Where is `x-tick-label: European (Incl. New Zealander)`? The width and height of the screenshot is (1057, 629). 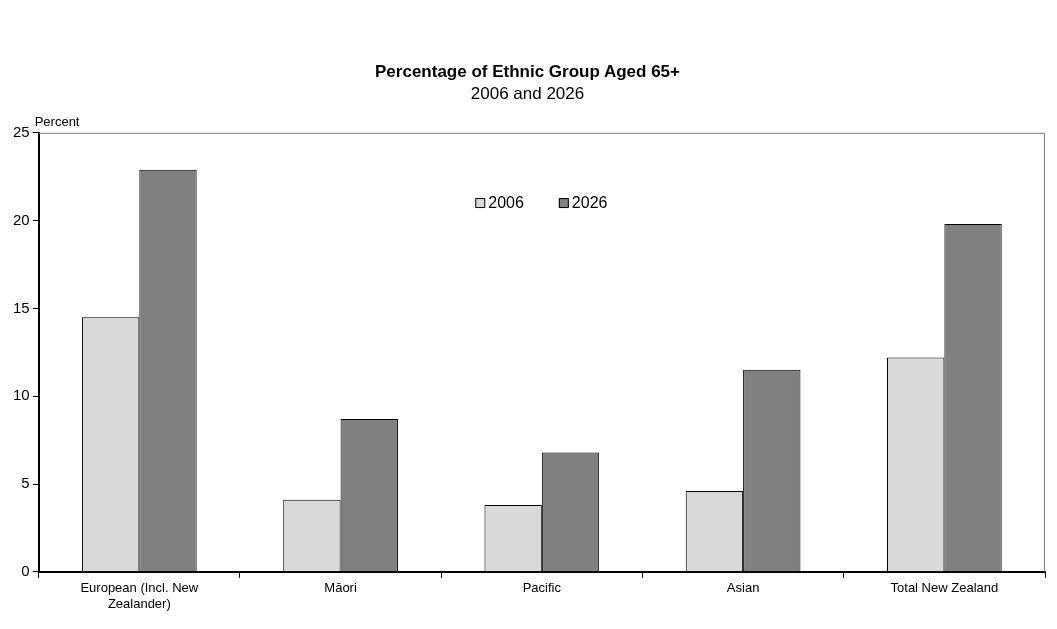
x-tick-label: European (Incl. New Zealander) is located at coordinates (139, 595).